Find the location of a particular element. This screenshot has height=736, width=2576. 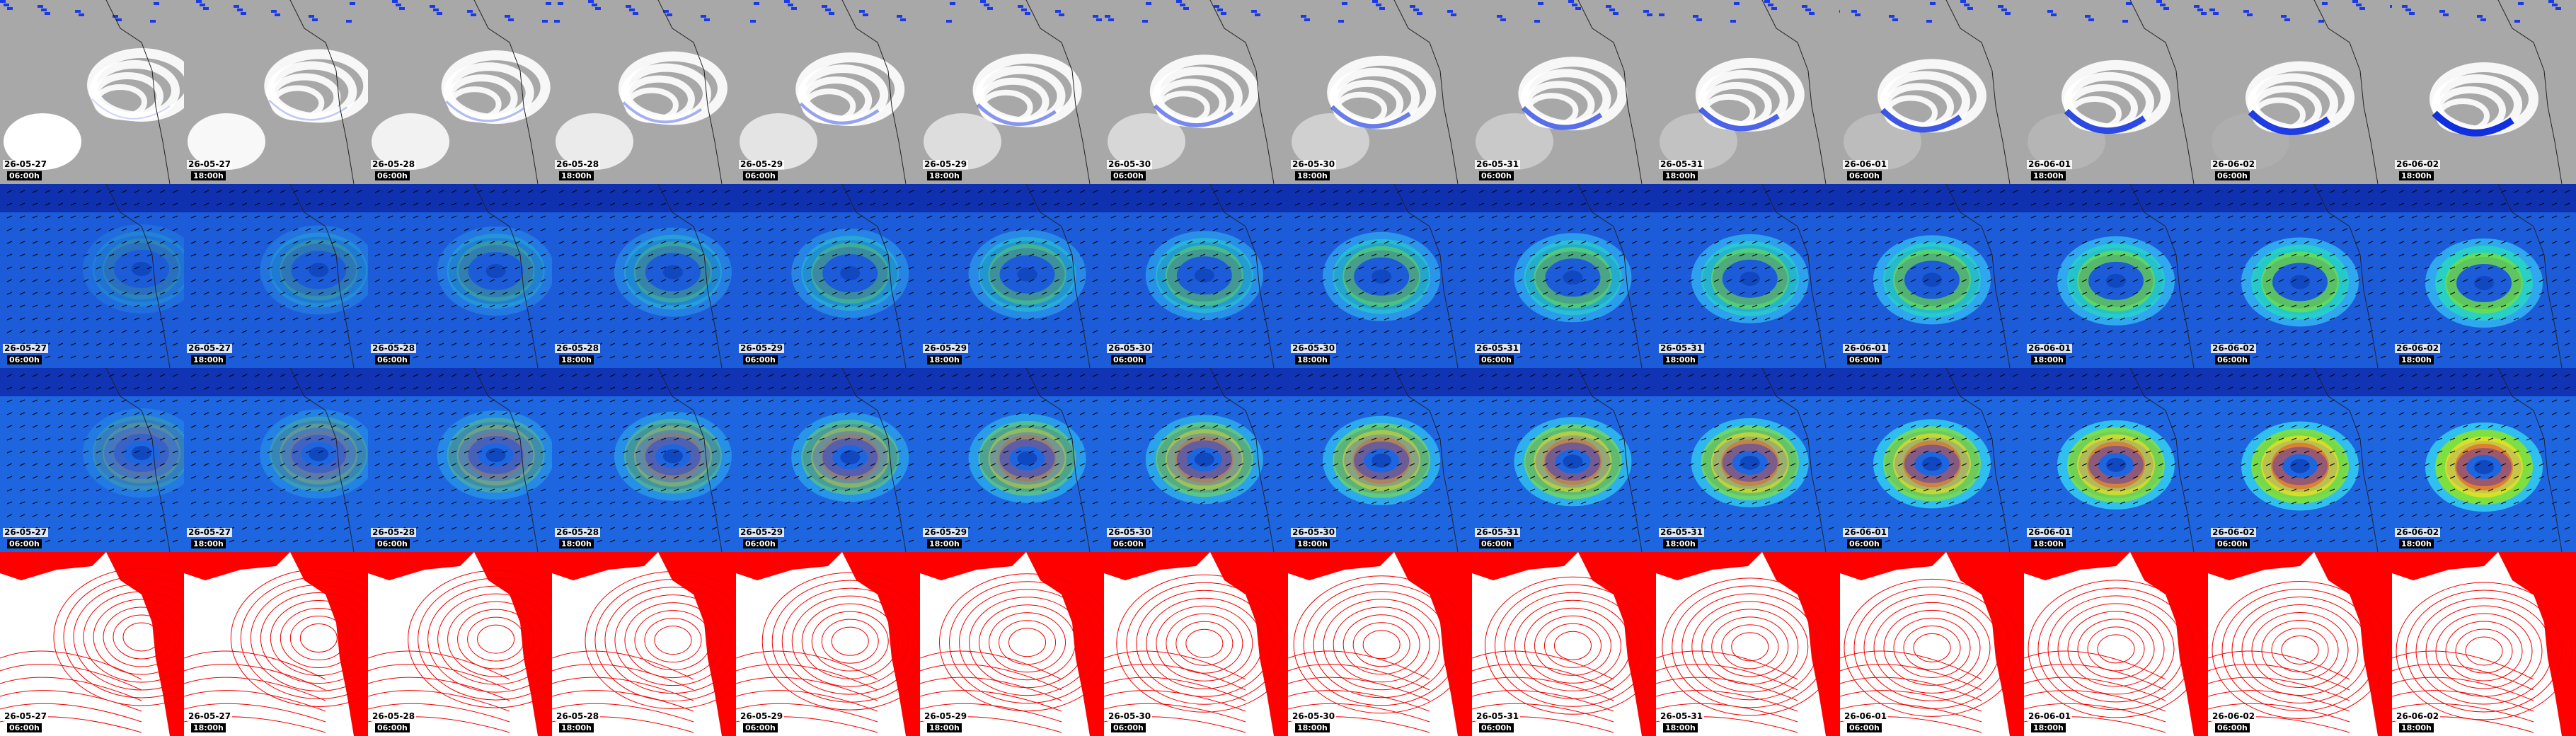

north-band is located at coordinates (828, 382).